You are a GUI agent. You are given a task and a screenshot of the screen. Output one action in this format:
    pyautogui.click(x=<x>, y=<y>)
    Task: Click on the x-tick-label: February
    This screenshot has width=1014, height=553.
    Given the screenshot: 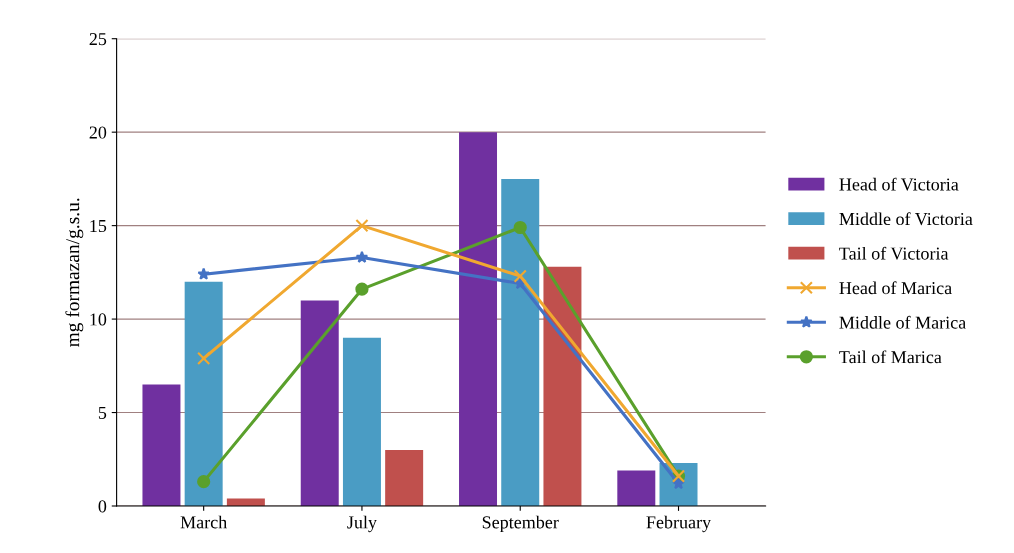 What is the action you would take?
    pyautogui.click(x=679, y=524)
    